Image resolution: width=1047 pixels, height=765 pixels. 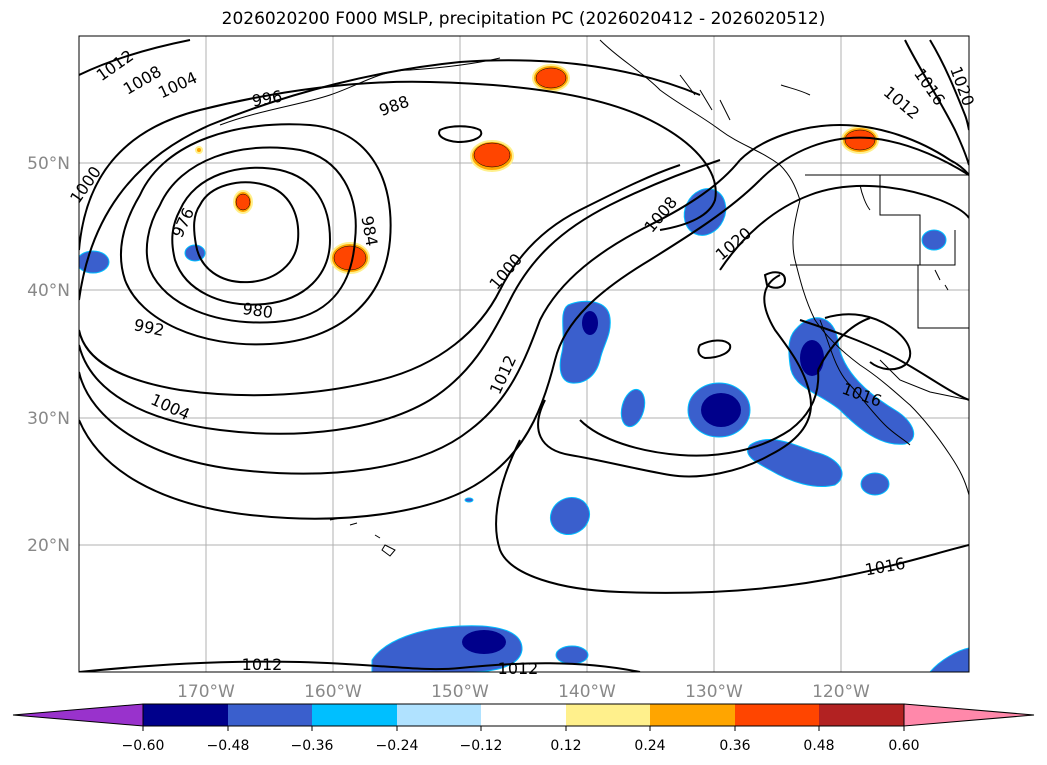 I want to click on colorbar-tick: 0.48, so click(x=818, y=746).